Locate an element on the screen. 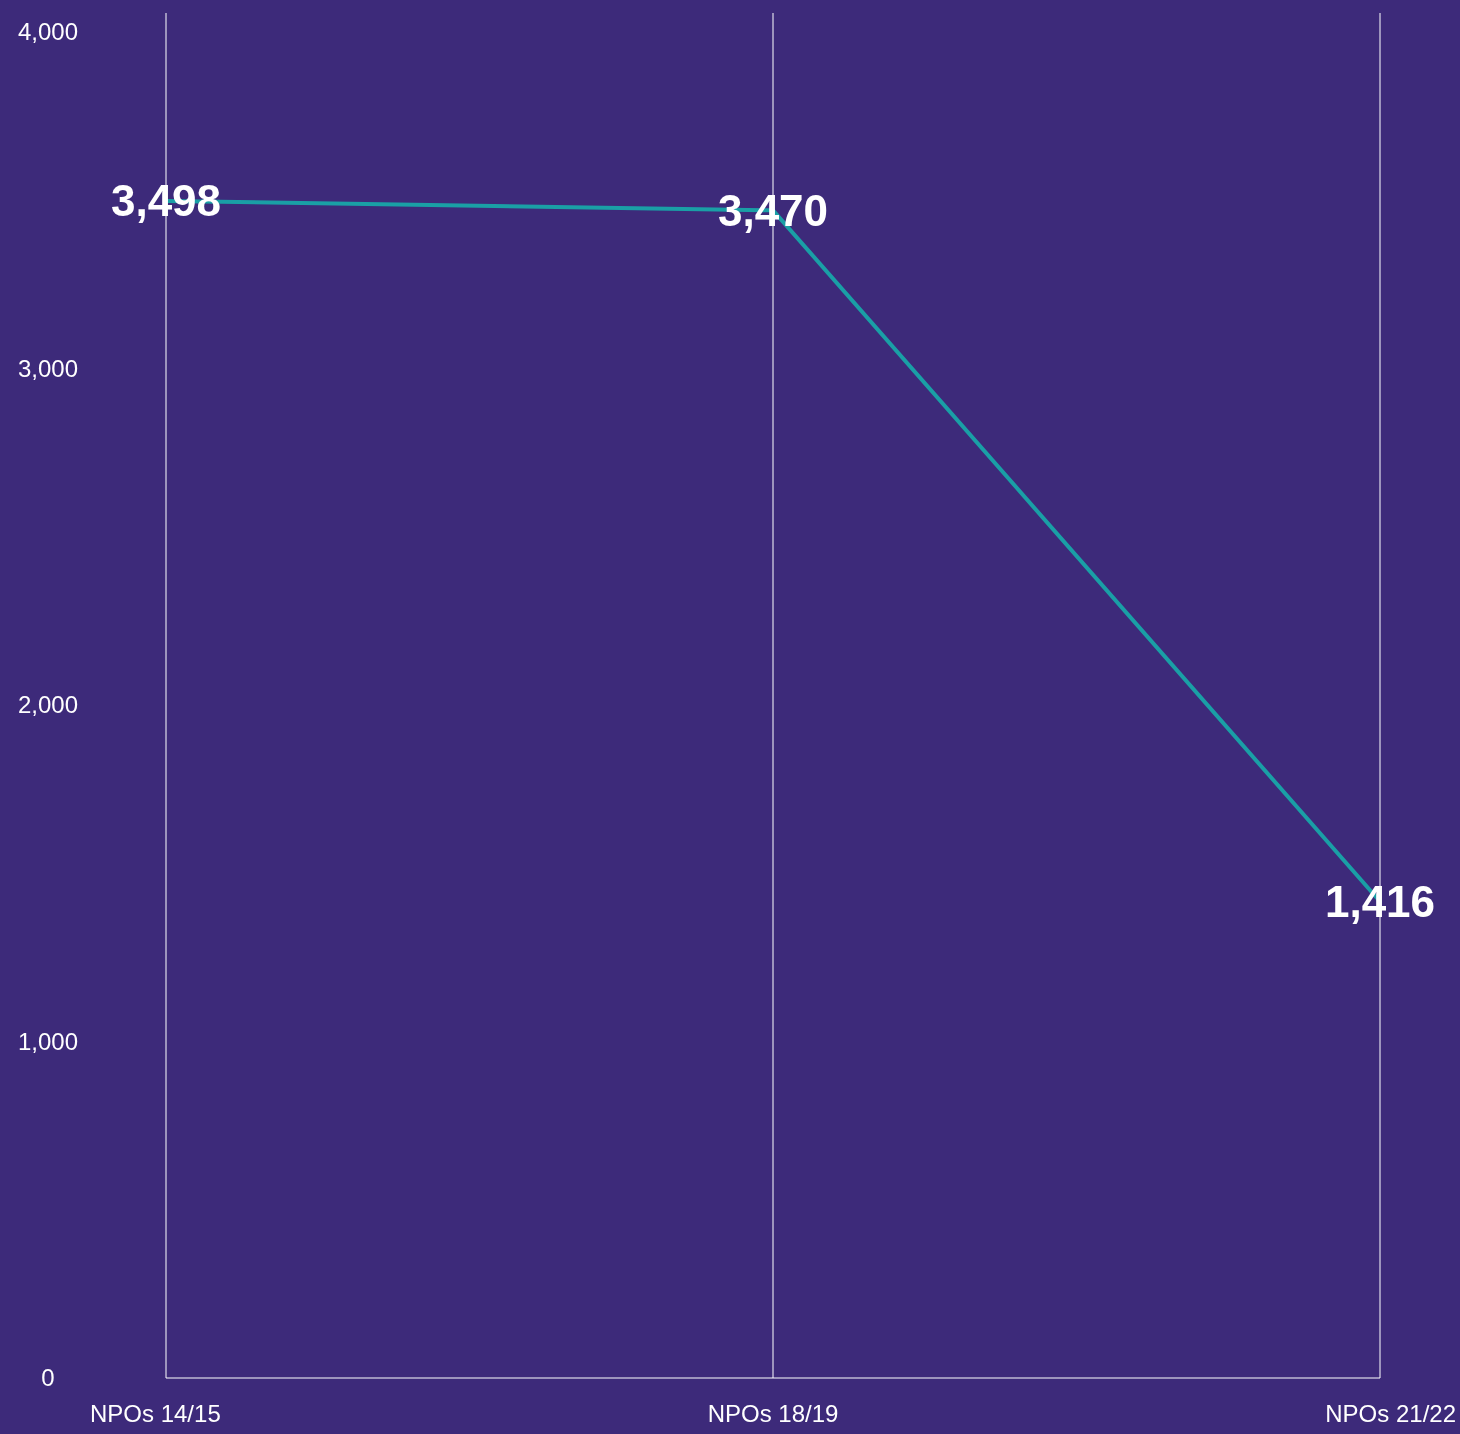  y-tick-label: 4,000 is located at coordinates (48, 32).